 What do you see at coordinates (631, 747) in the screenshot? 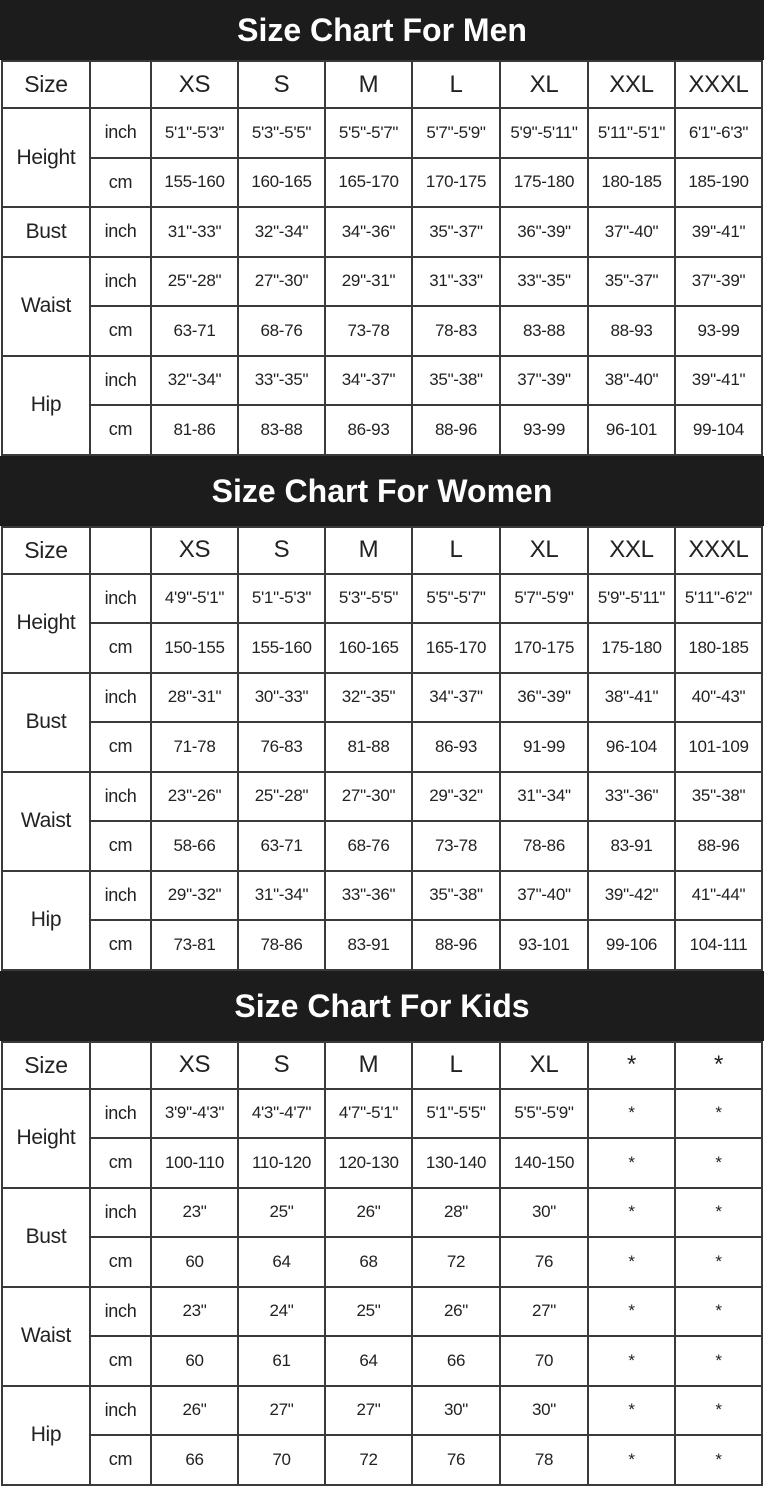
I see `value-cell: 96-104` at bounding box center [631, 747].